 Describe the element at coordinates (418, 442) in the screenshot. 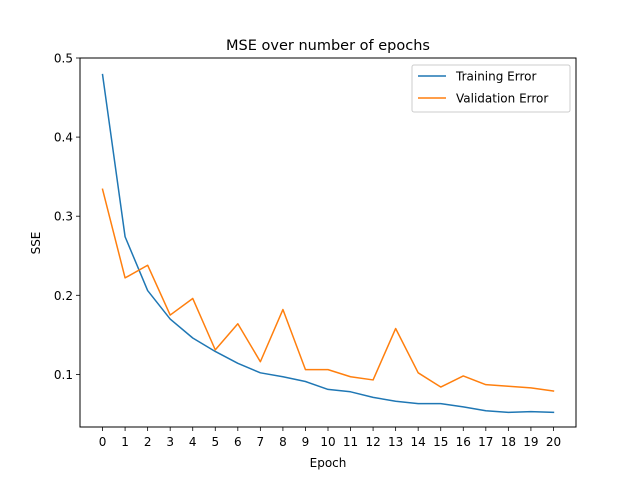

I see `x-tick-label: 14` at that location.